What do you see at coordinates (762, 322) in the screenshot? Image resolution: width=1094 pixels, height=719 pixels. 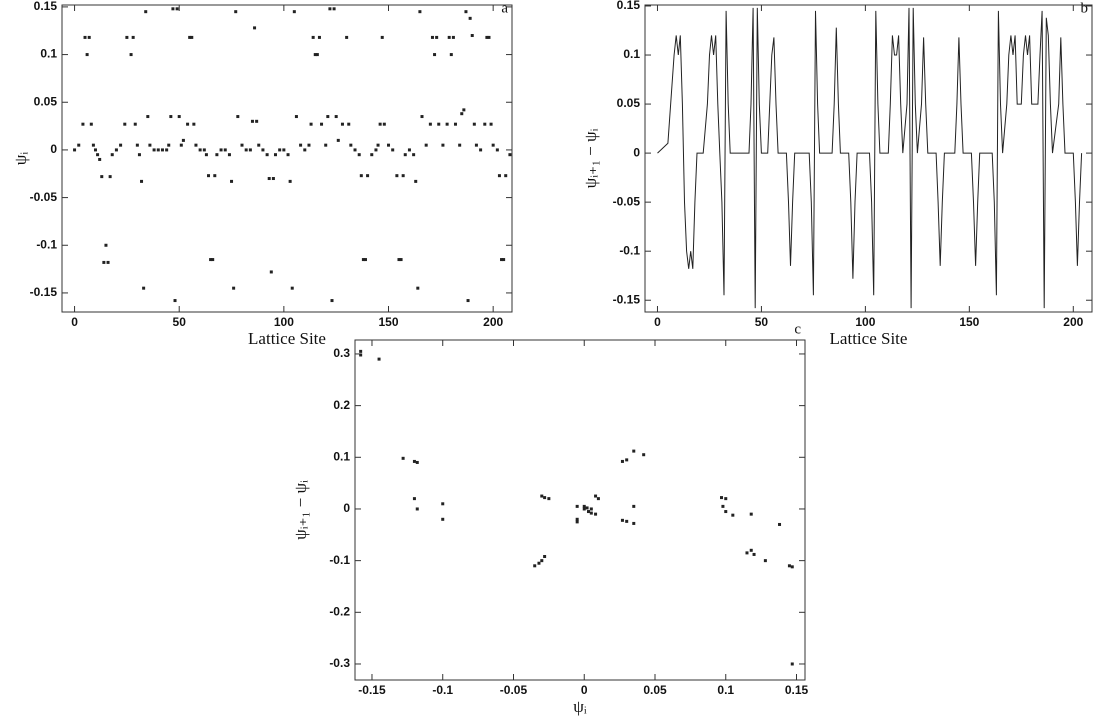 I see `x-tick-label: 50` at bounding box center [762, 322].